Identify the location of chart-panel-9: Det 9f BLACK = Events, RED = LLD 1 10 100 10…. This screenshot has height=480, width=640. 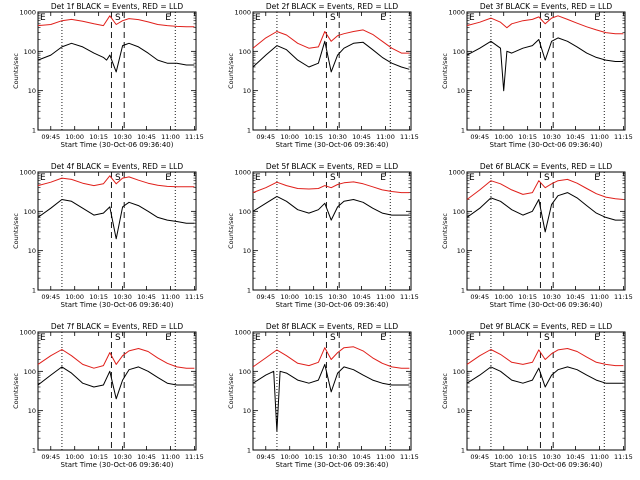
(537, 395).